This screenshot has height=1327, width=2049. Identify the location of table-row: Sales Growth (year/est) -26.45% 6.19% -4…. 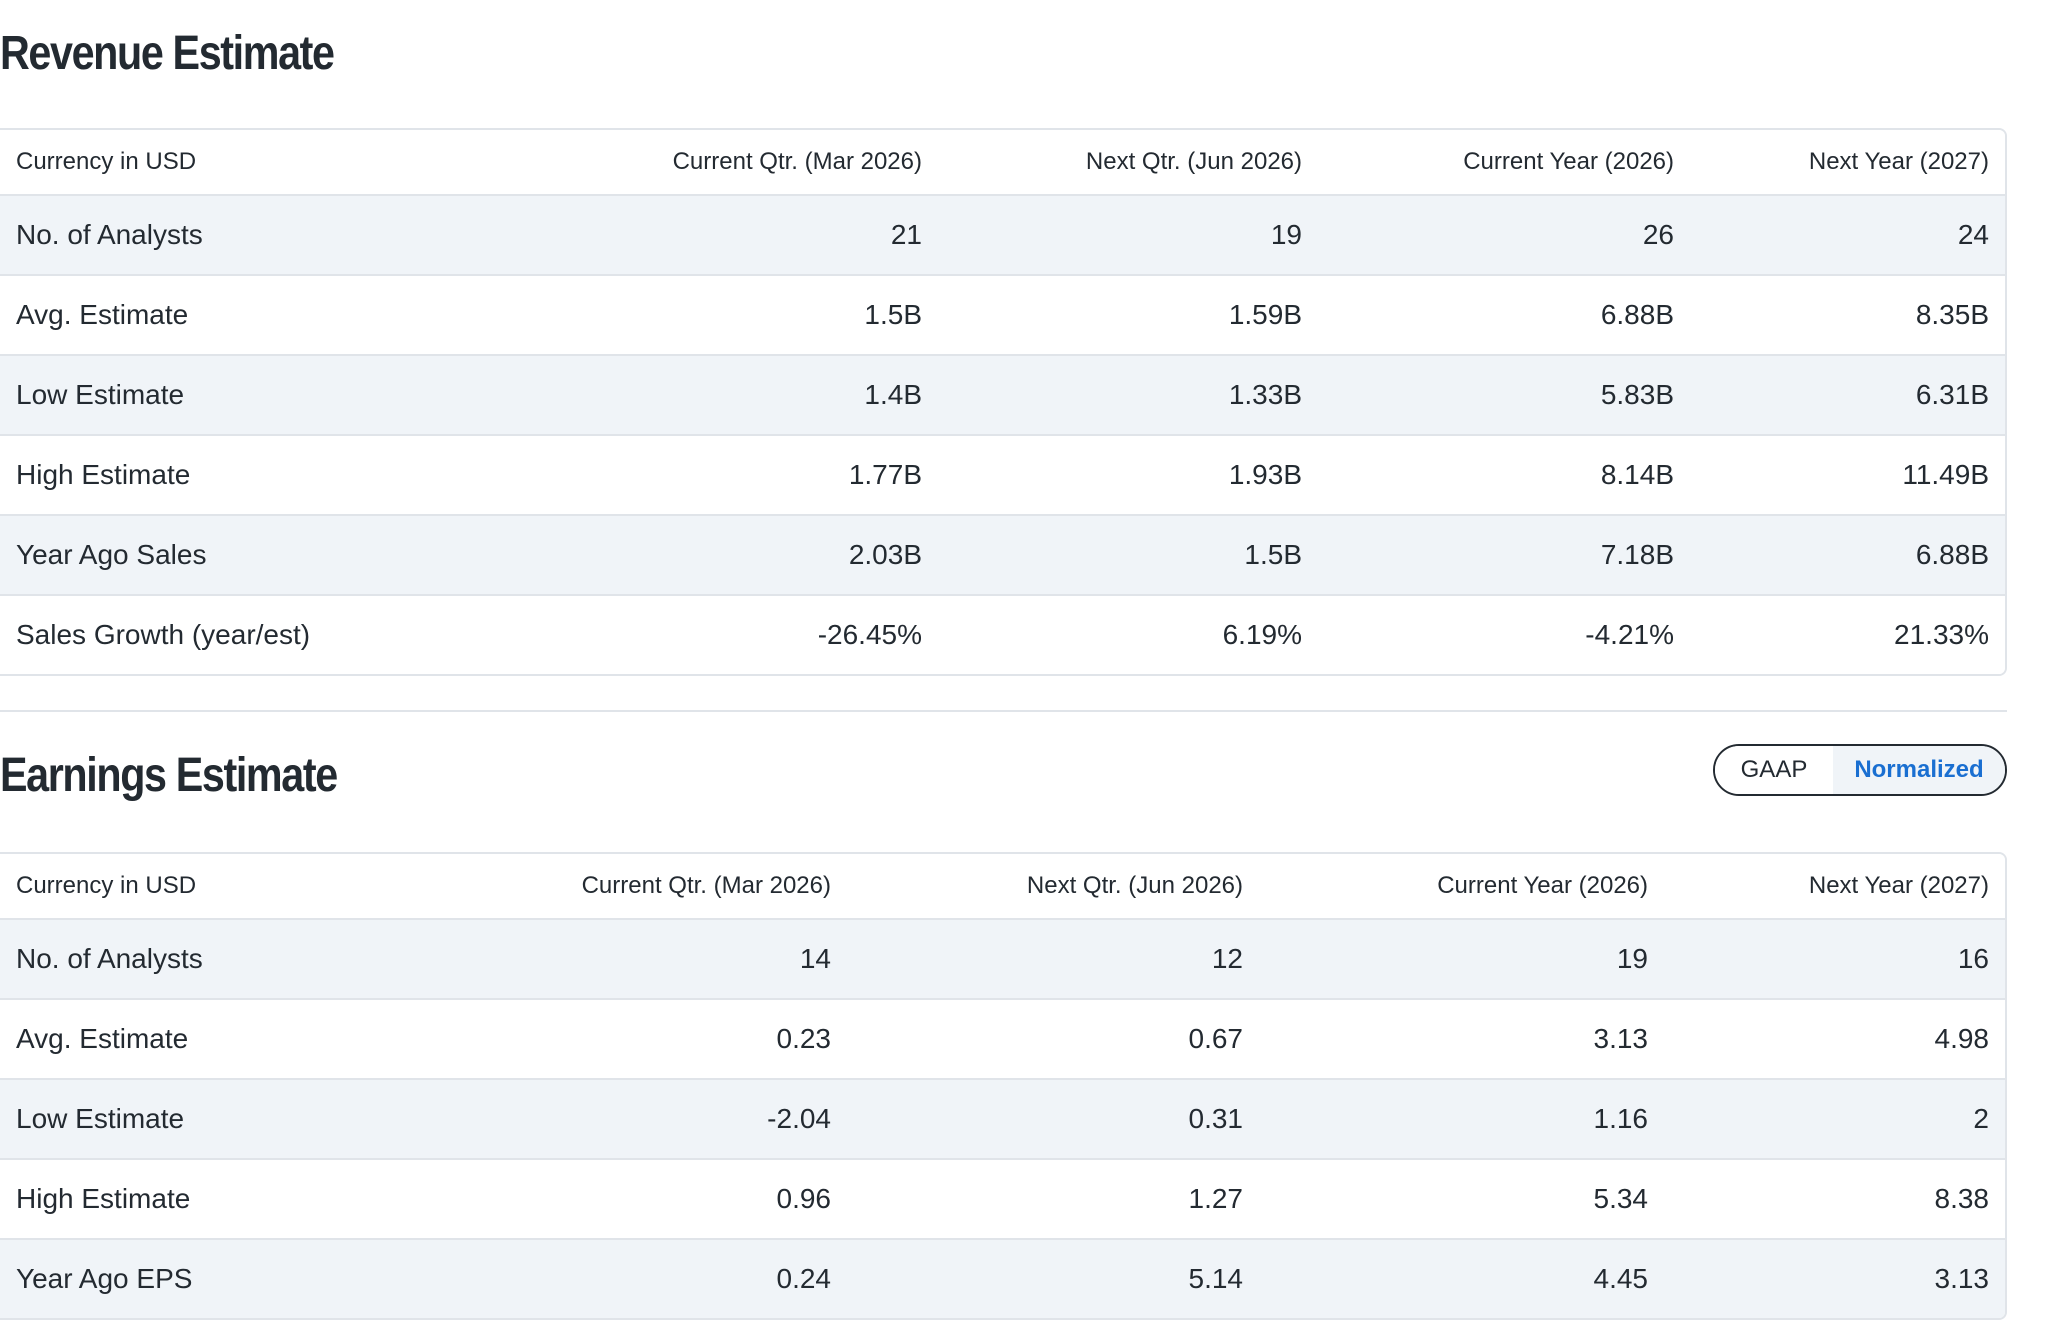
(1002, 634).